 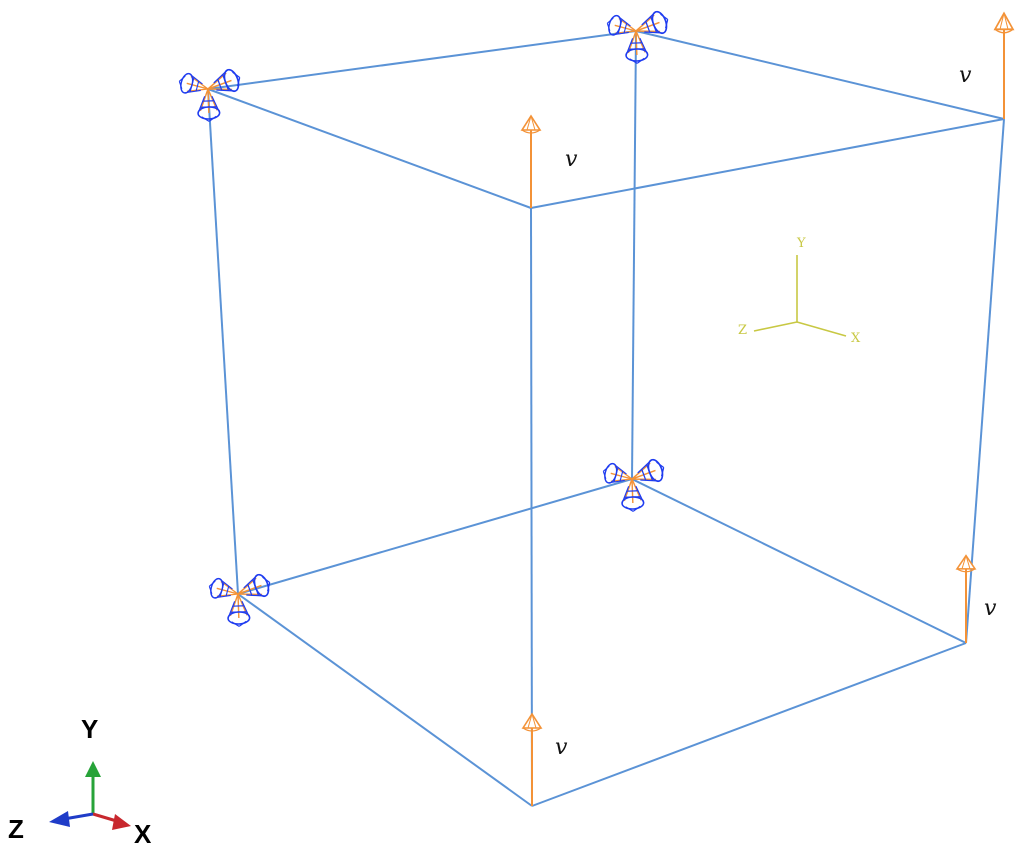 I want to click on csys-y-label: Y, so click(x=801, y=243).